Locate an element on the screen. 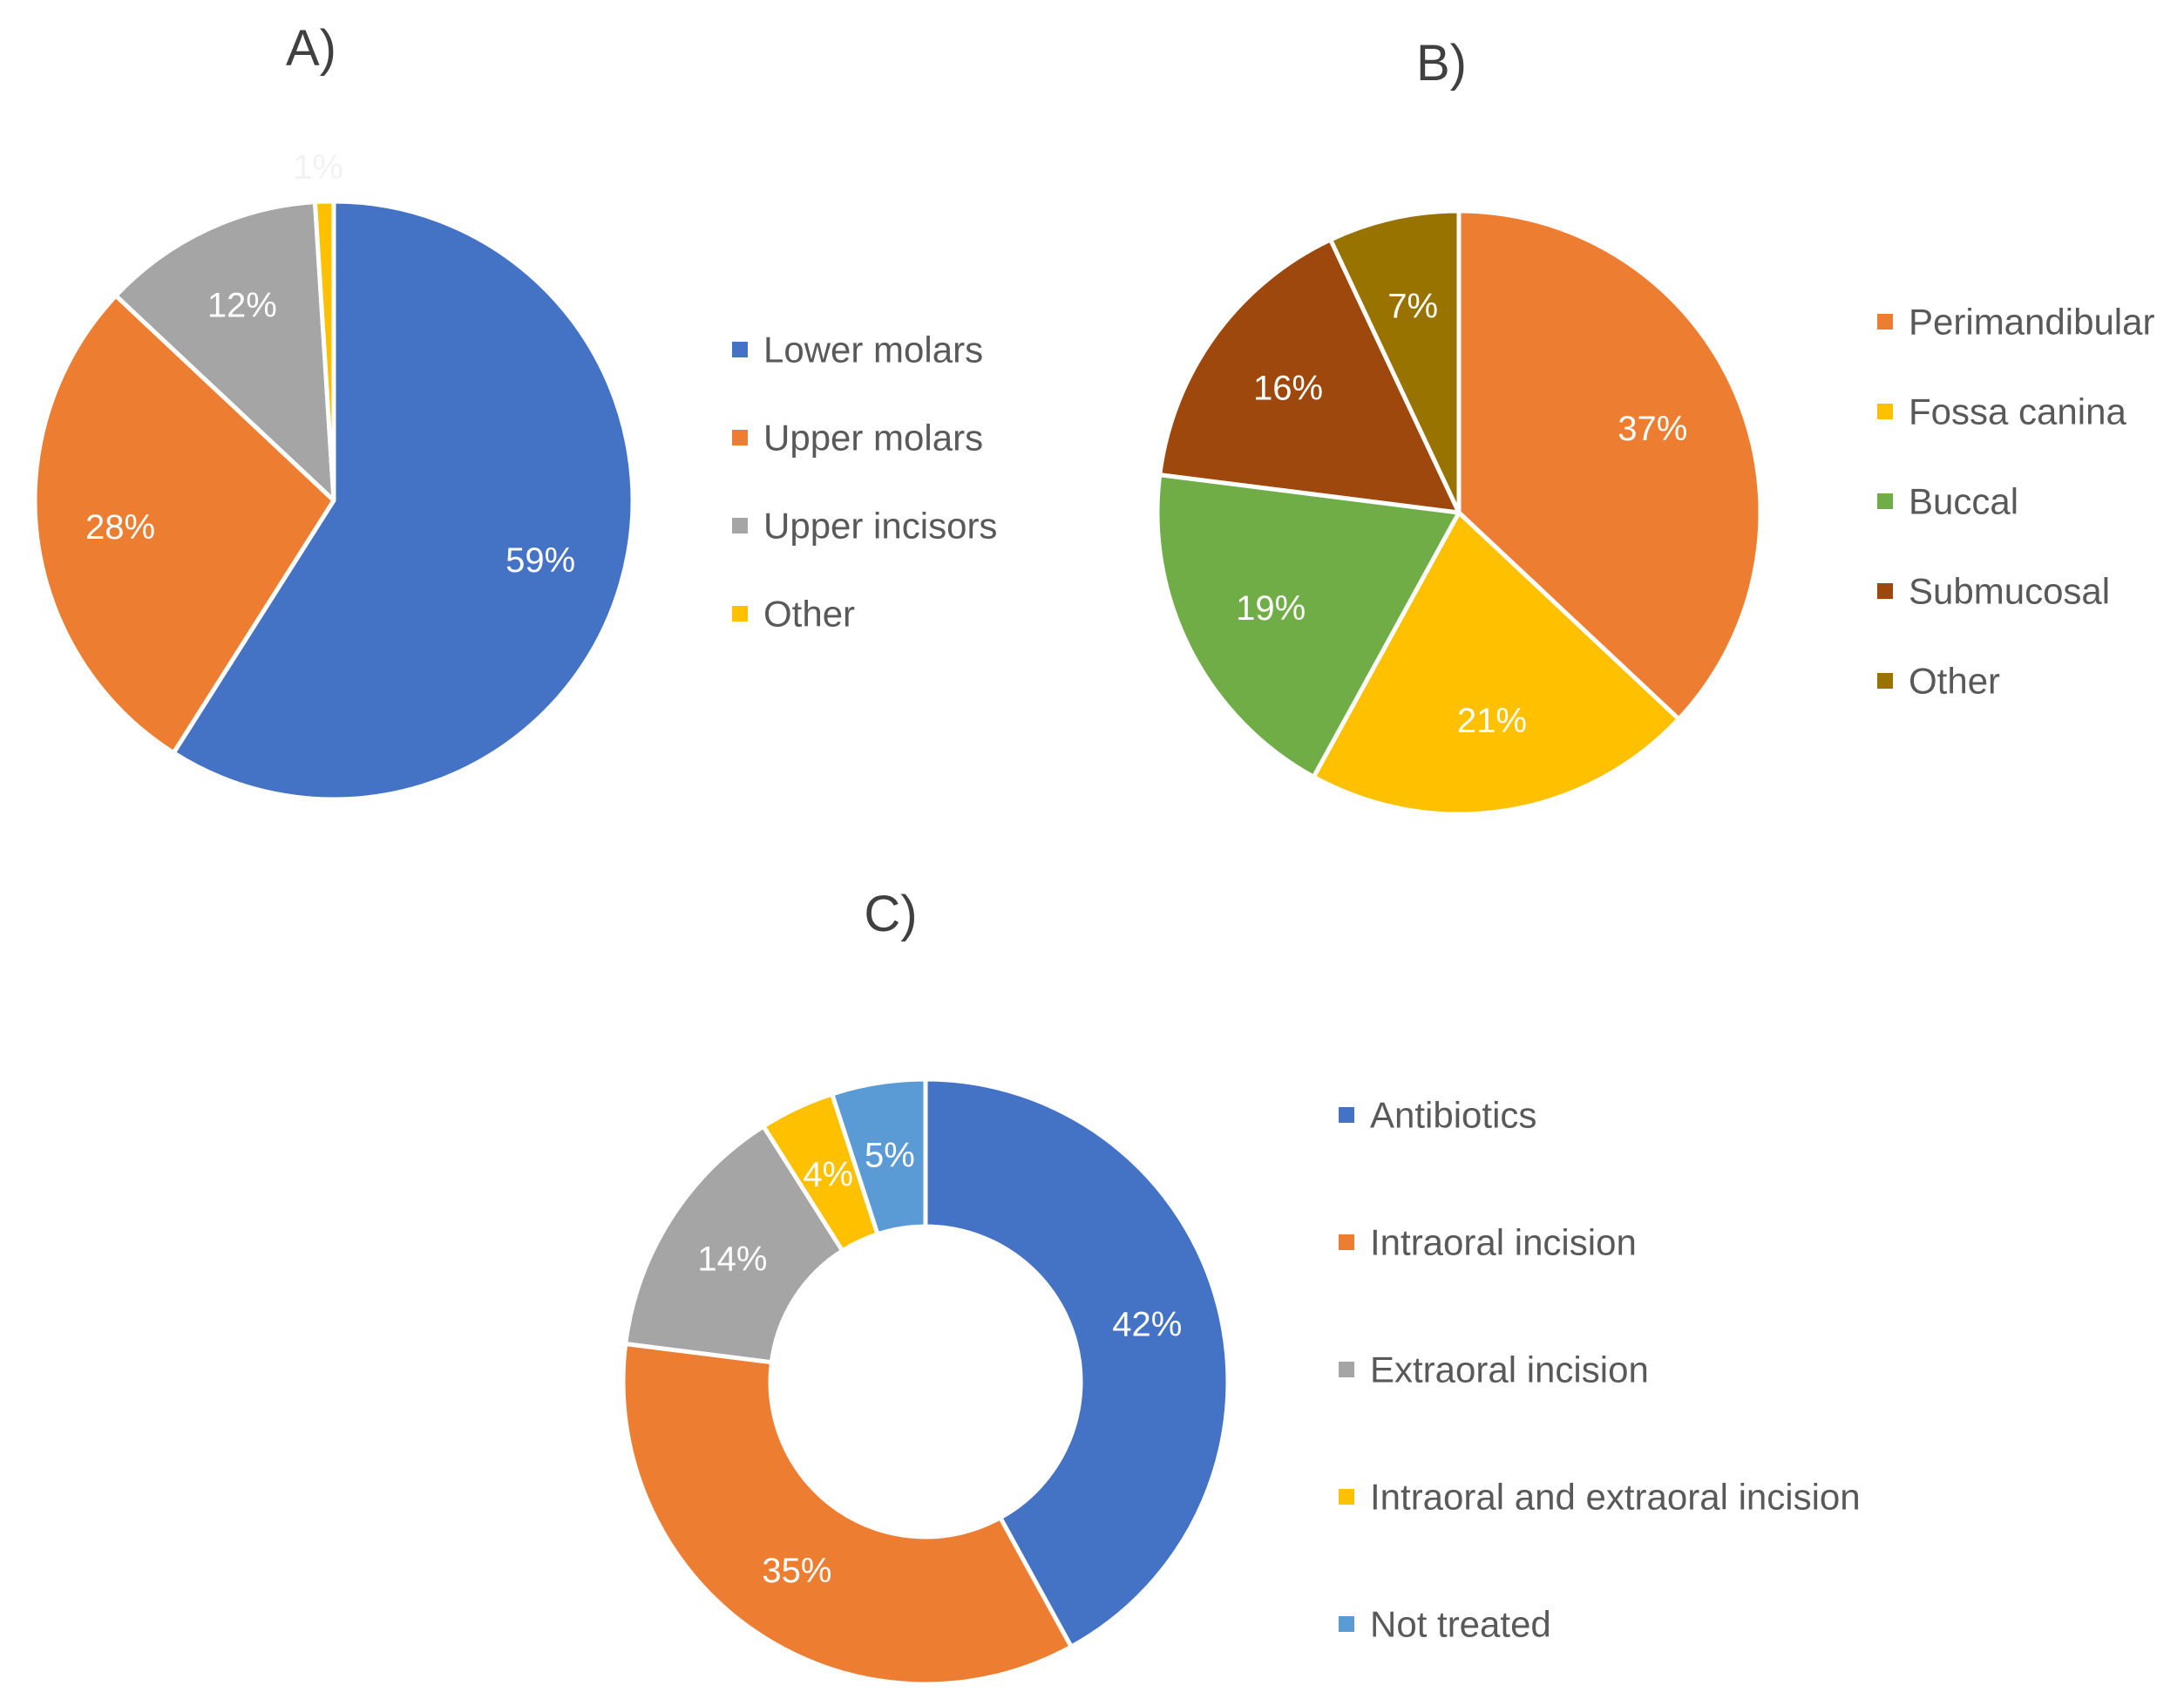 Image resolution: width=2184 pixels, height=1706 pixels. legend-label-intraoral-and-extraoral-incision: Intraoral and extraoral incision is located at coordinates (1615, 1497).